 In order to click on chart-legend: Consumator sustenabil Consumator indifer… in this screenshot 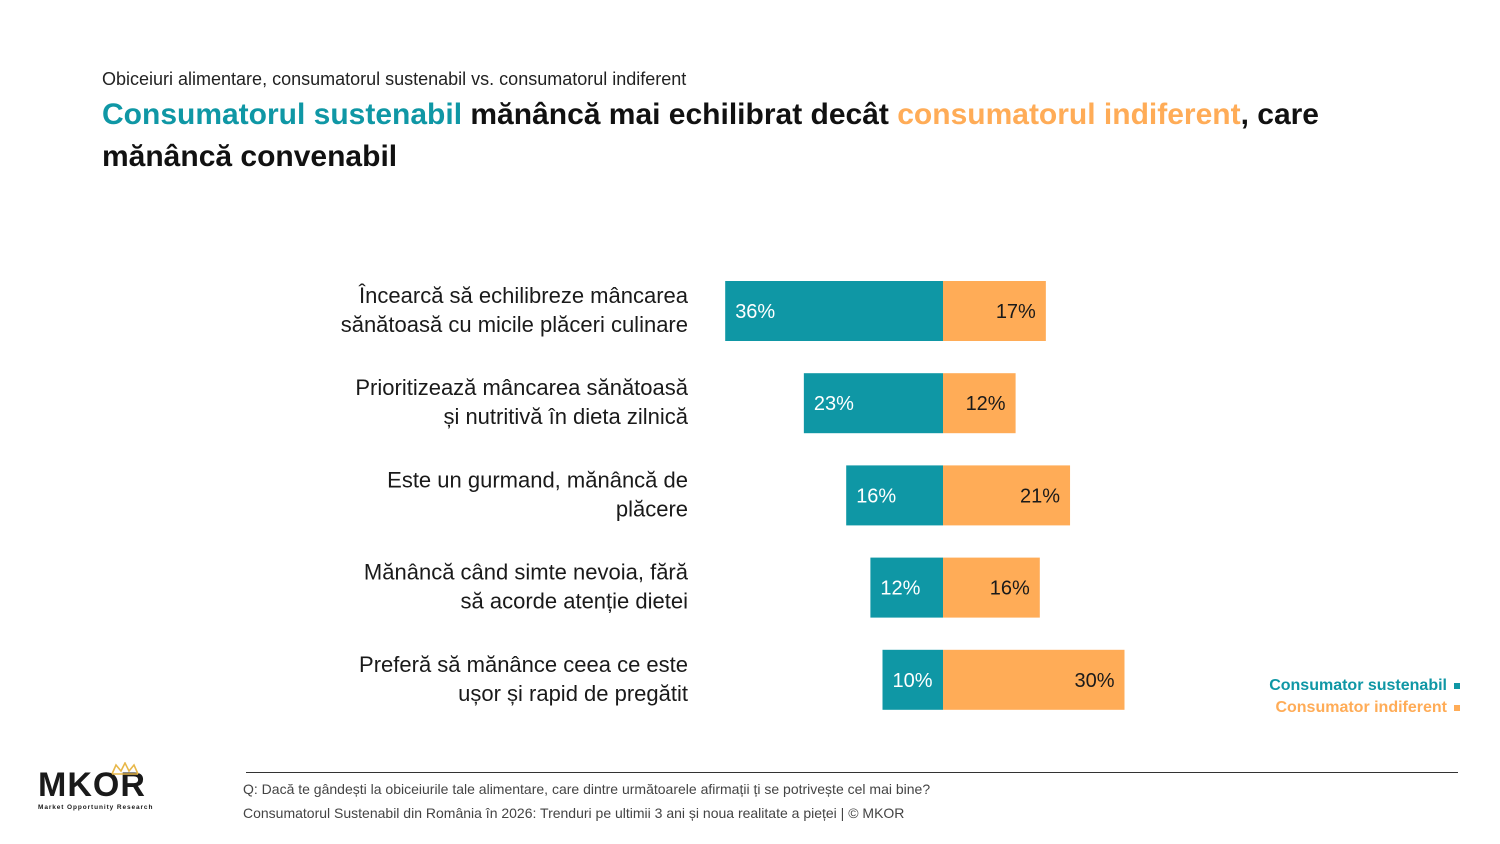, I will do `click(1364, 697)`.